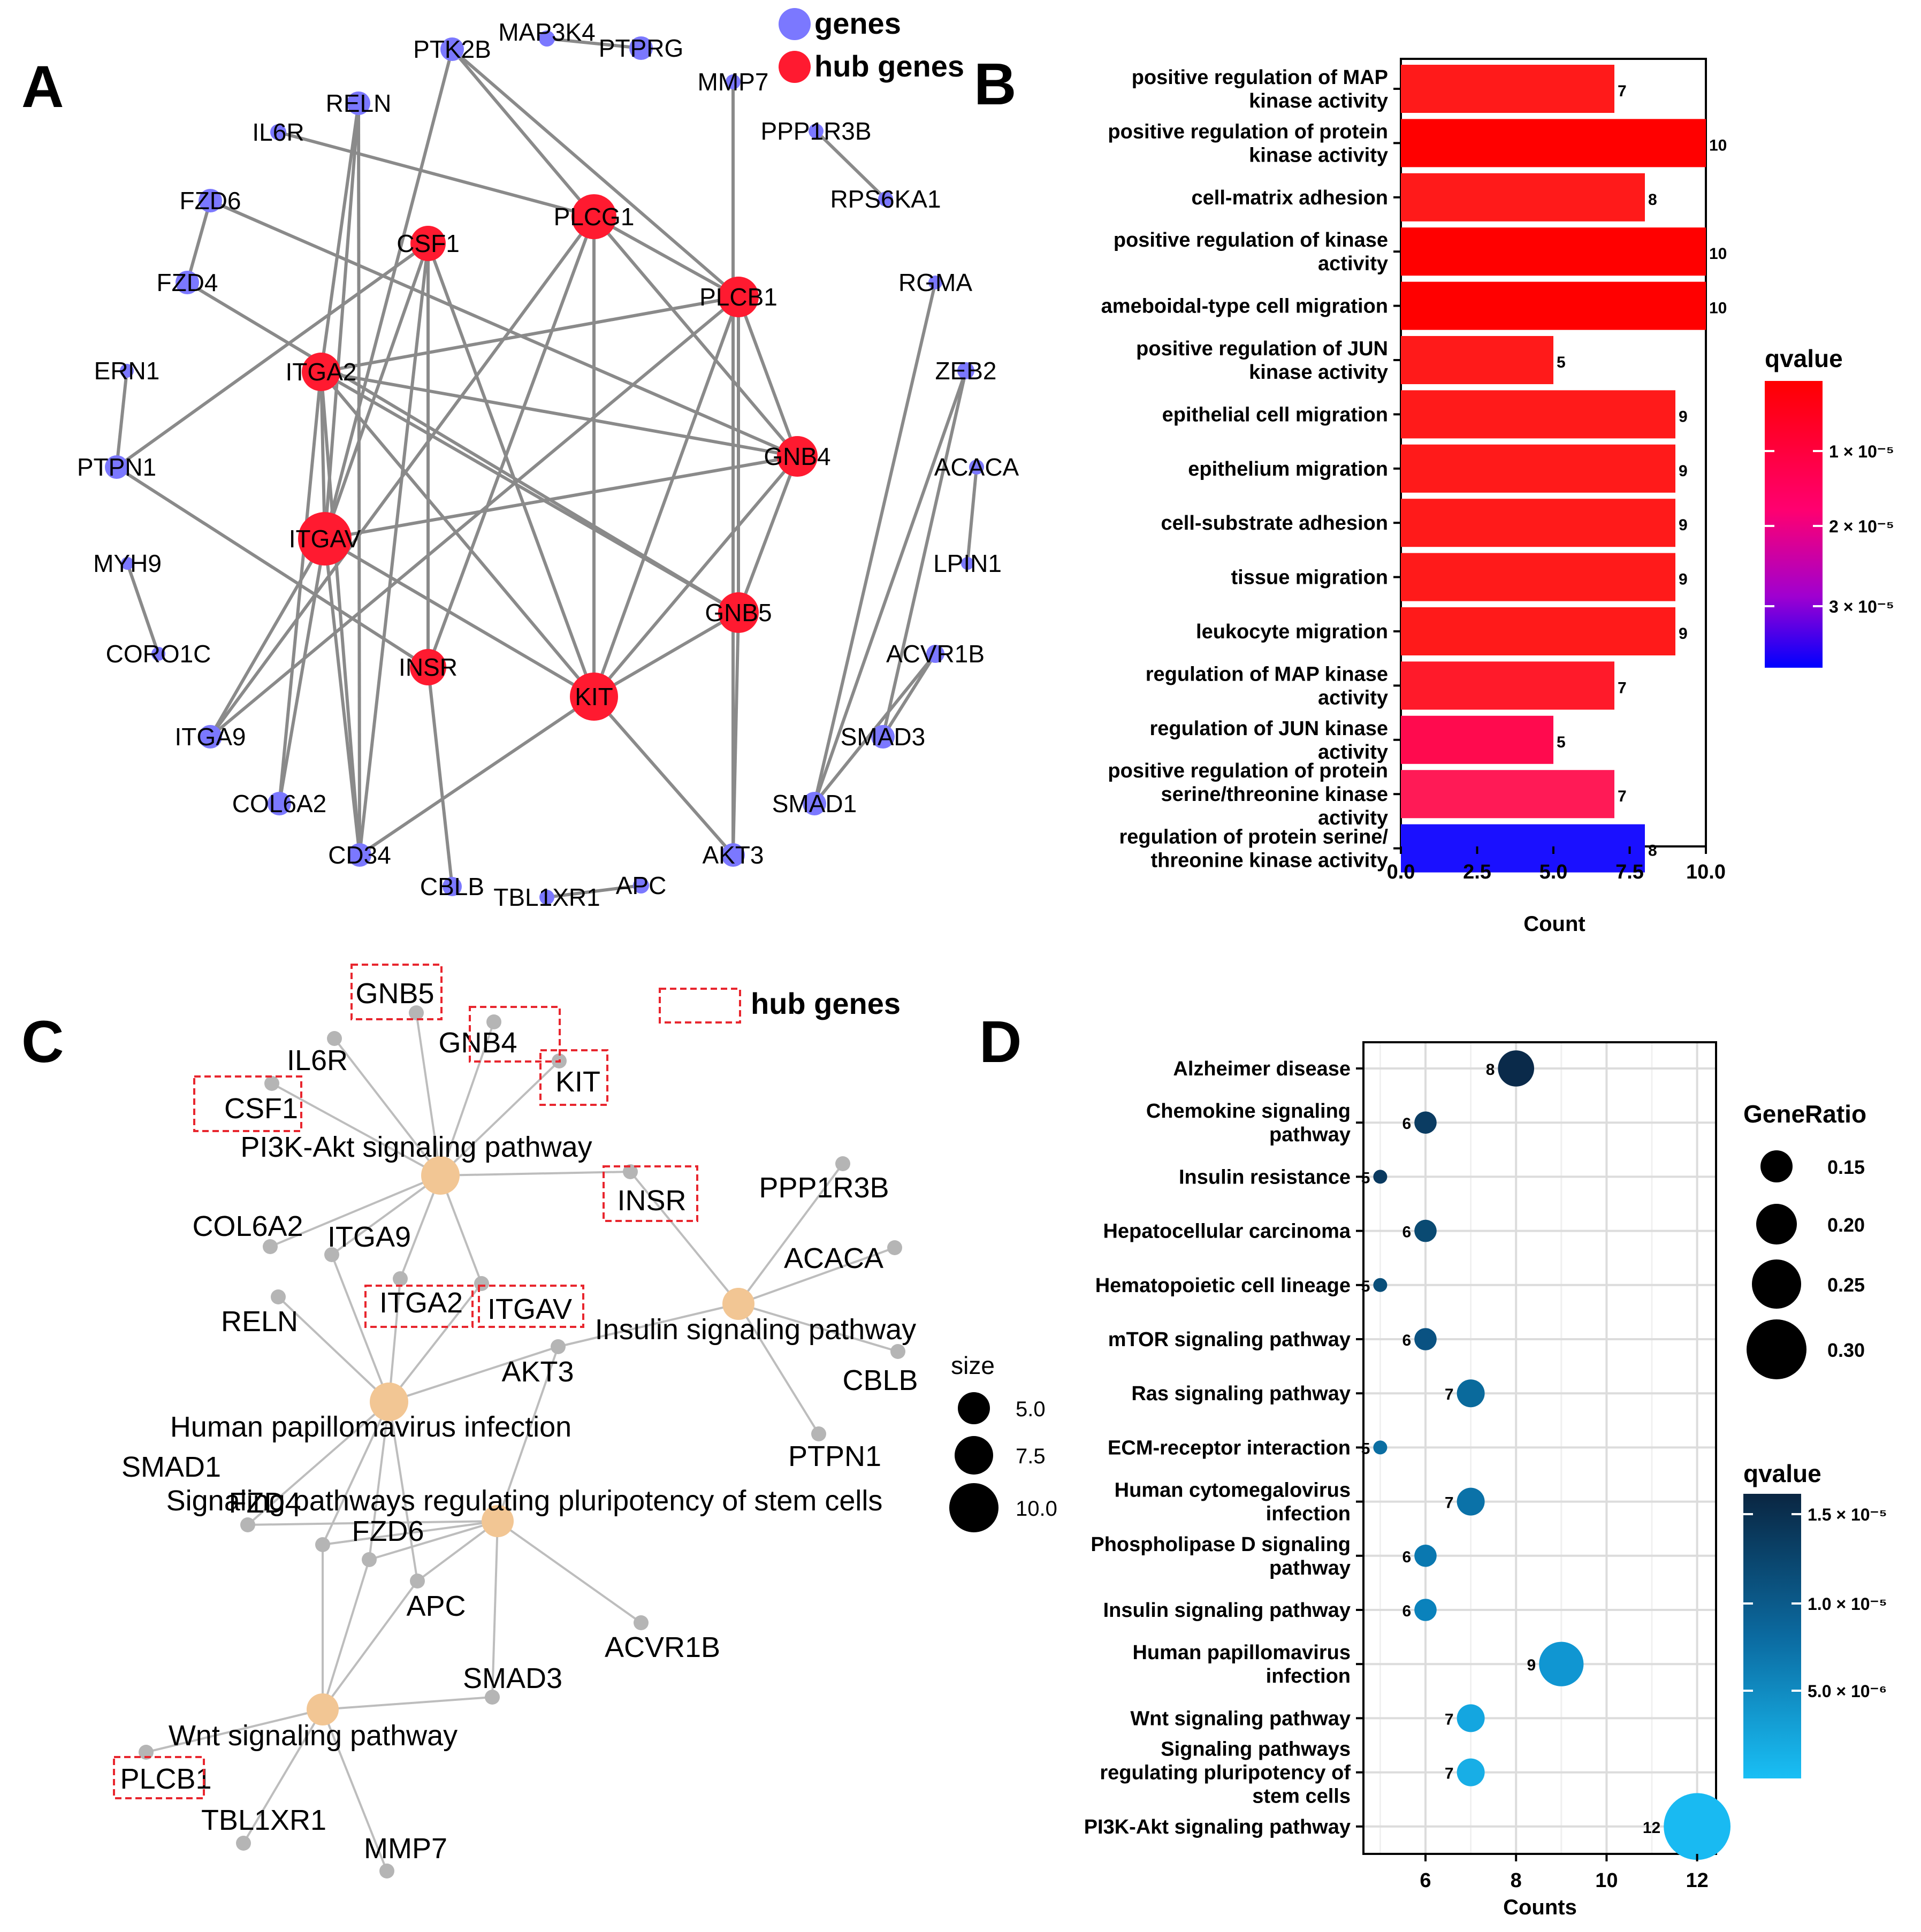 The image size is (1921, 1932). What do you see at coordinates (1561, 742) in the screenshot?
I see `bar-value-13: 5` at bounding box center [1561, 742].